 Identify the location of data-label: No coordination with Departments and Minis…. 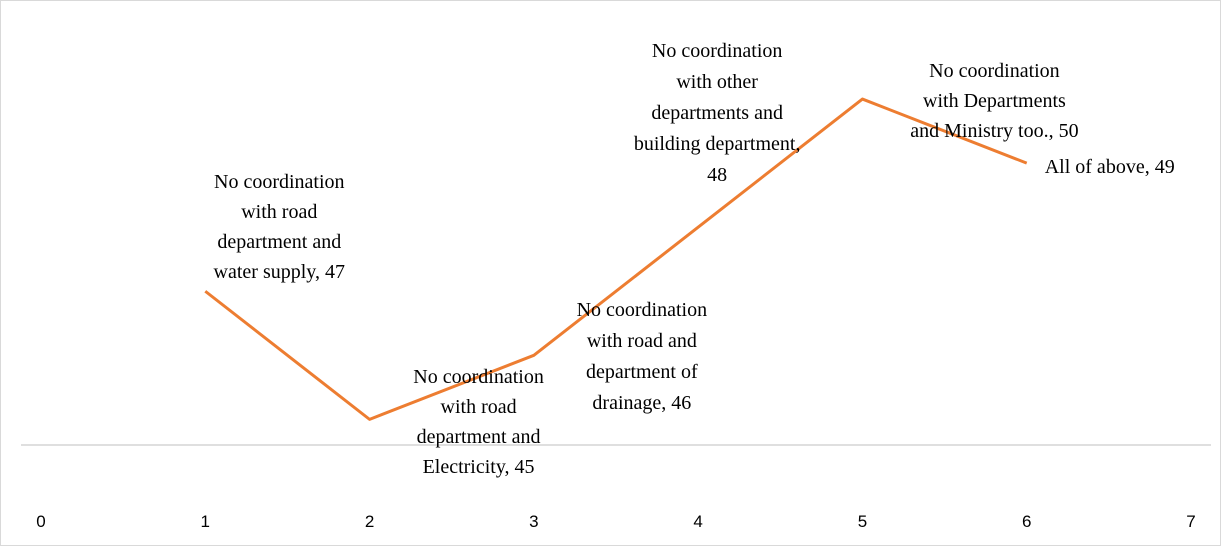
(994, 101).